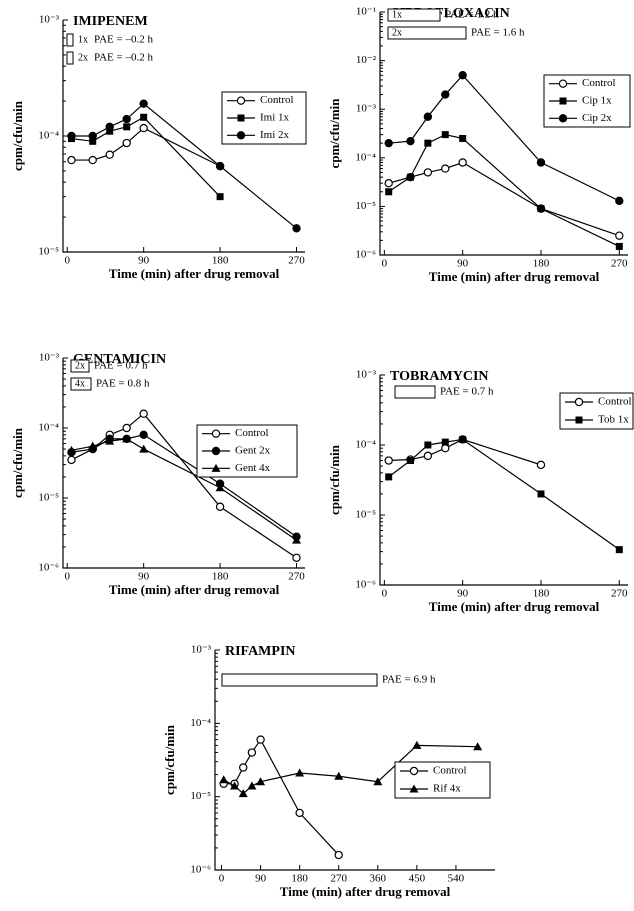 The height and width of the screenshot is (911, 634). I want to click on chart-title: IMIPENEM, so click(110, 21).